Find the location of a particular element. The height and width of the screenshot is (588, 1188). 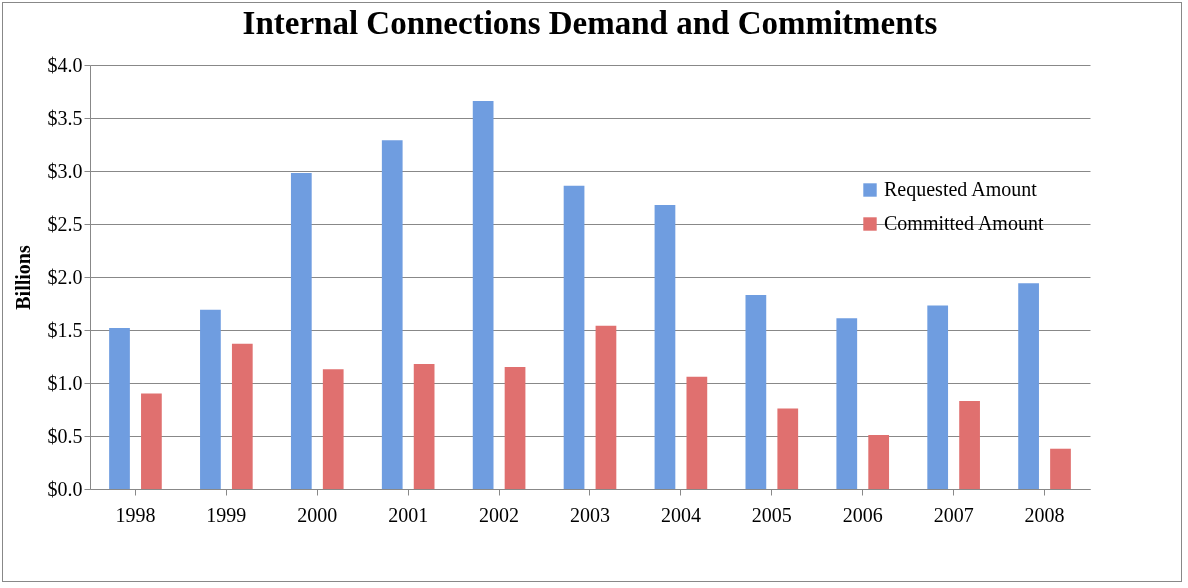

y-tick-label: $2.0 is located at coordinates (65, 276).